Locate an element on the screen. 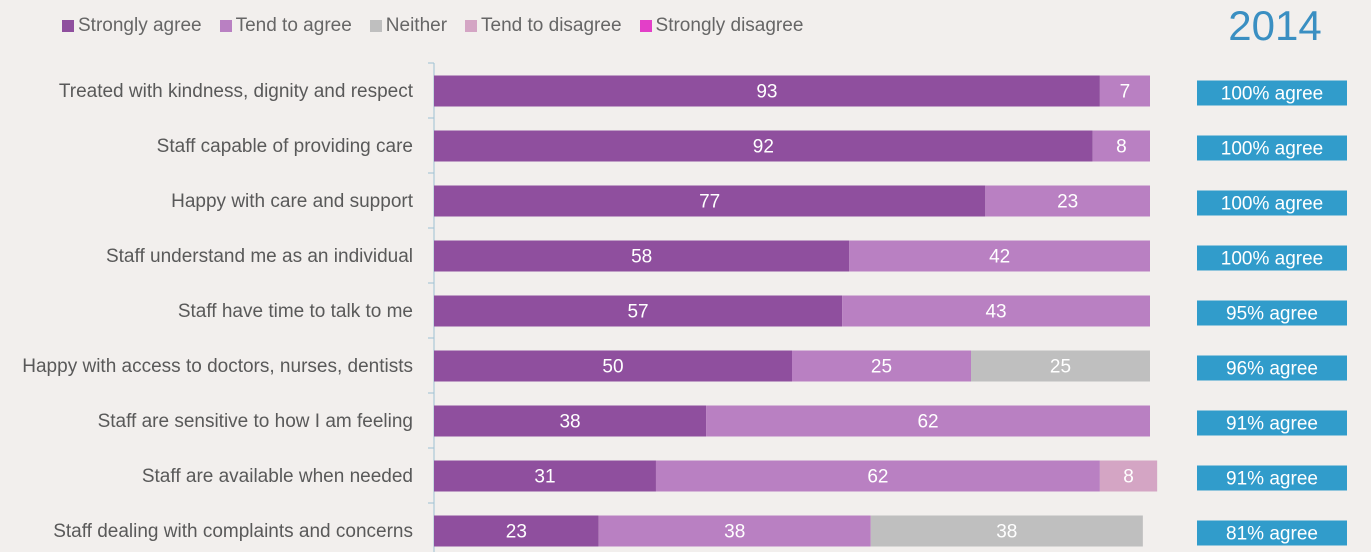 Image resolution: width=1371 pixels, height=552 pixels. data-label: 58 is located at coordinates (641, 257).